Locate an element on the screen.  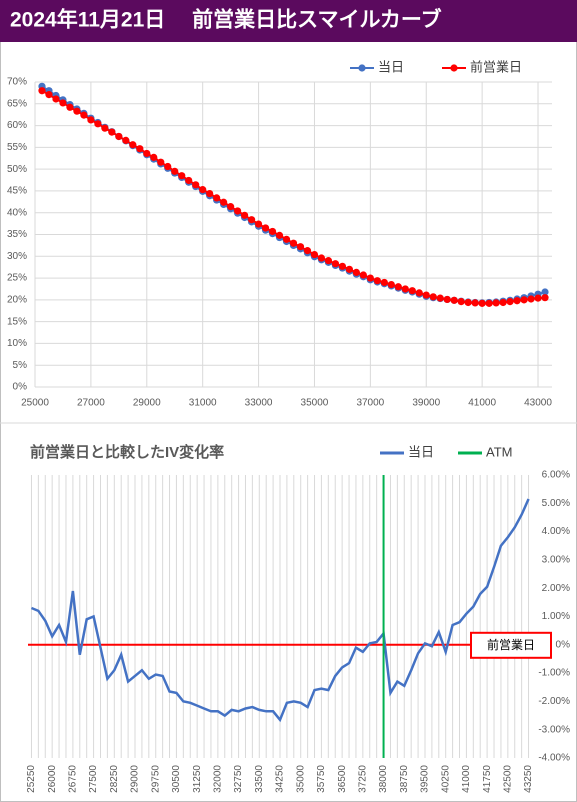
legend-label: ATM is located at coordinates (499, 451).